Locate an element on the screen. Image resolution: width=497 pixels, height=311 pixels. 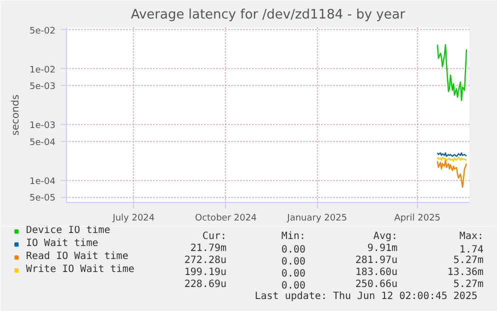
text: Avg: is located at coordinates (385, 236).